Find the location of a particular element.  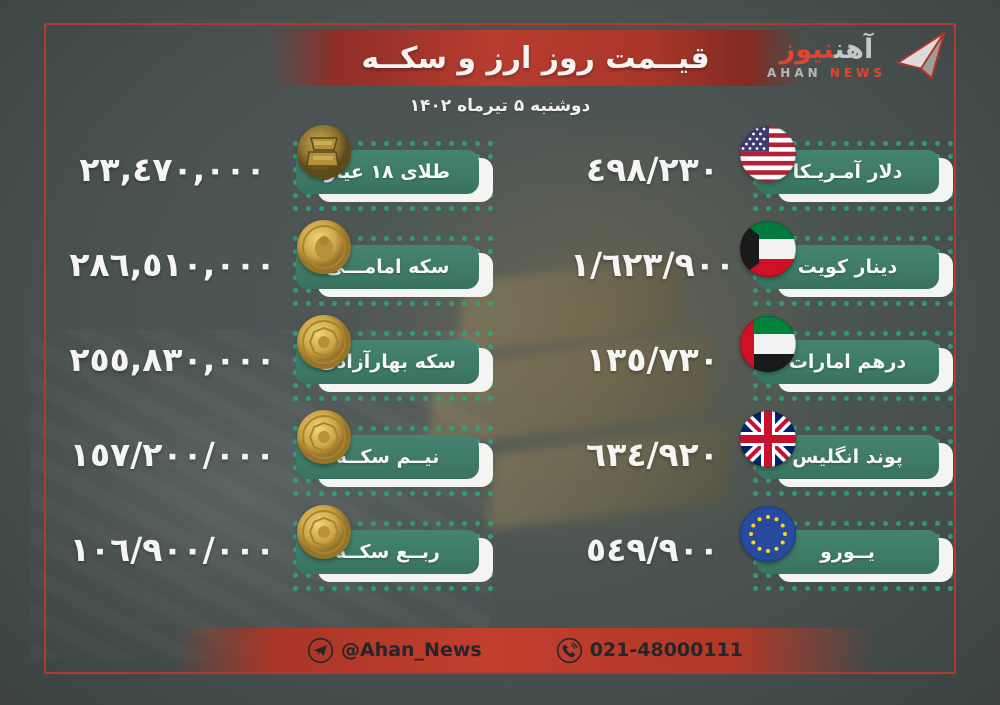

price-row-aed: ١٣٥/٧٣٠ درهم امارات is located at coordinates (758, 359).